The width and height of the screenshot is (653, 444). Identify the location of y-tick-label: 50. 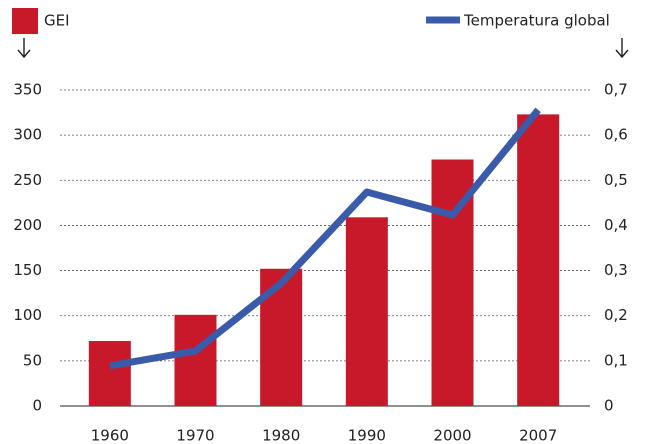
(32, 360).